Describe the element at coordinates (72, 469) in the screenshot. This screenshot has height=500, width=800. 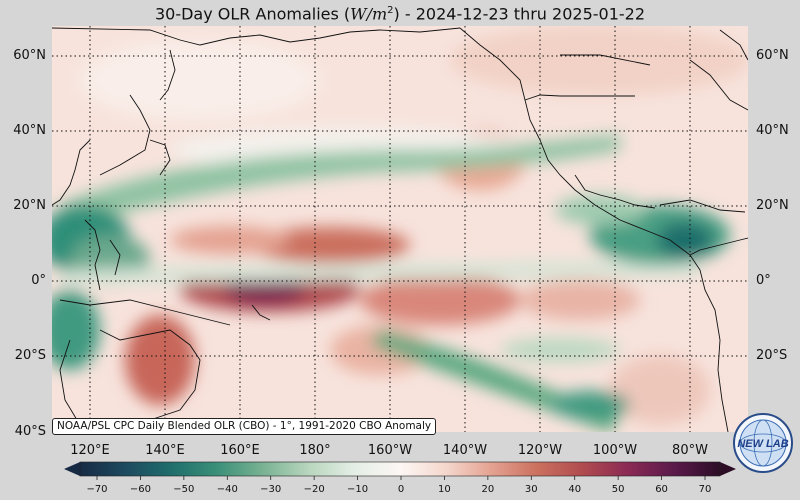
I see `colorbar-low-arrow` at that location.